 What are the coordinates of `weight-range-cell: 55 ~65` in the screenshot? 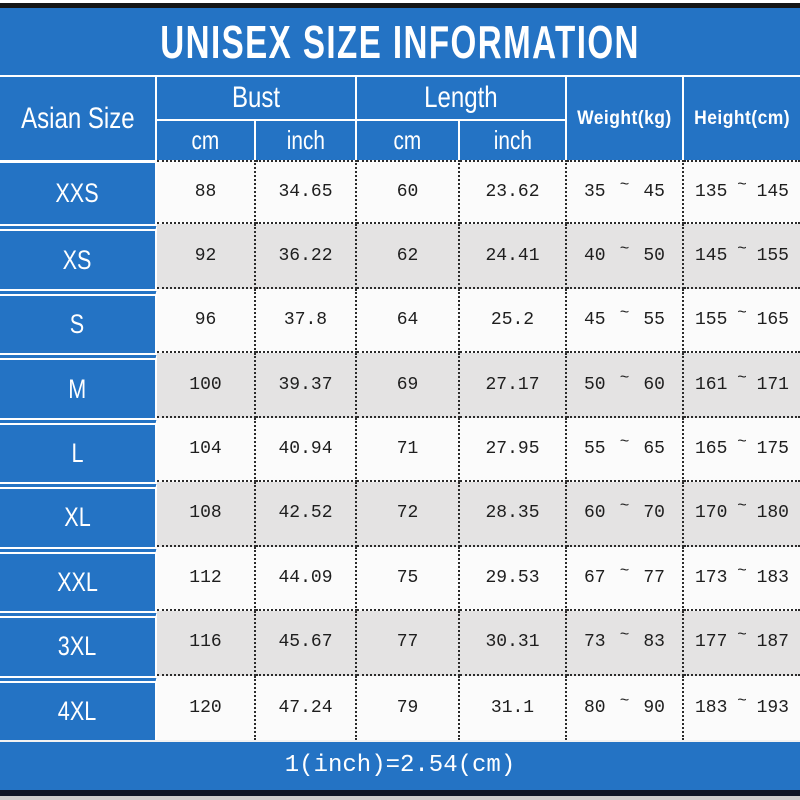 It's located at (625, 450).